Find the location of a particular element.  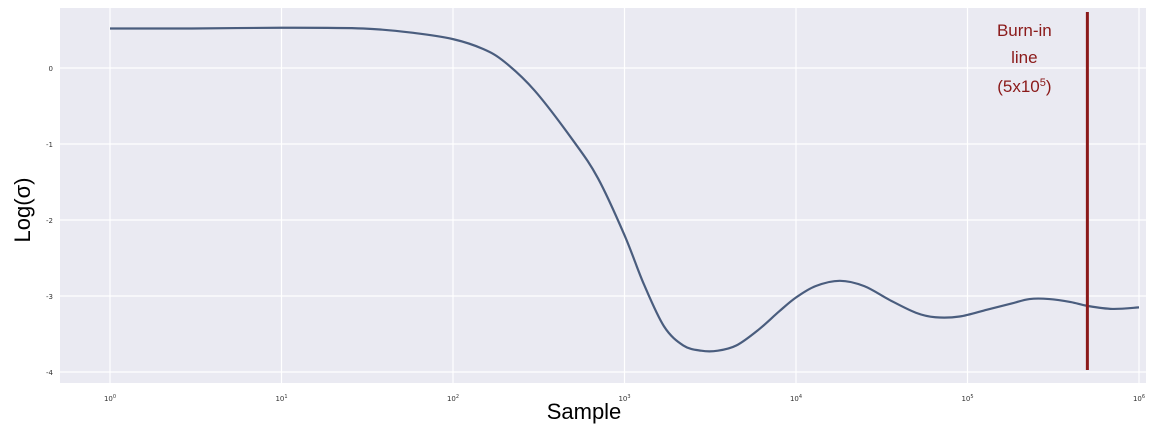

burn-in-formula-suffix: ) is located at coordinates (1049, 86).